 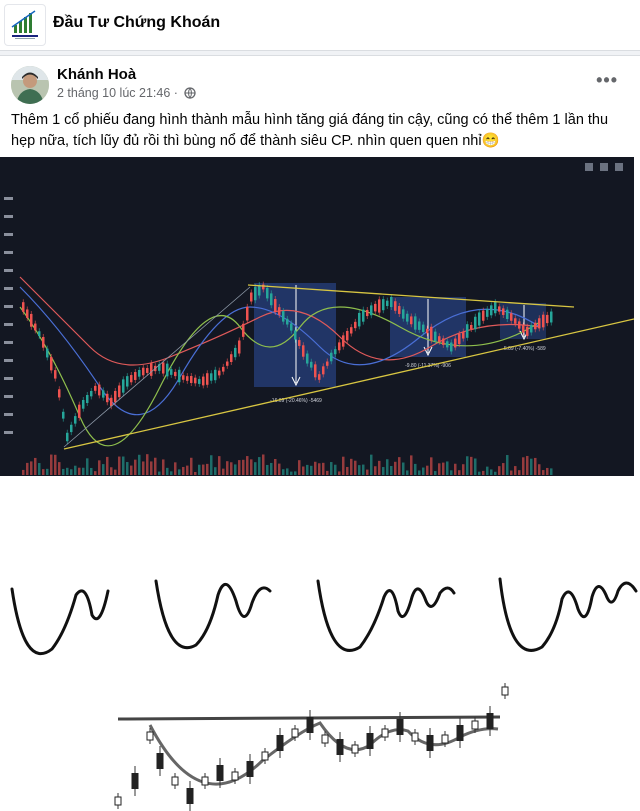 I want to click on group-name: Đầu Tư Chứng Khoán, so click(x=137, y=22).